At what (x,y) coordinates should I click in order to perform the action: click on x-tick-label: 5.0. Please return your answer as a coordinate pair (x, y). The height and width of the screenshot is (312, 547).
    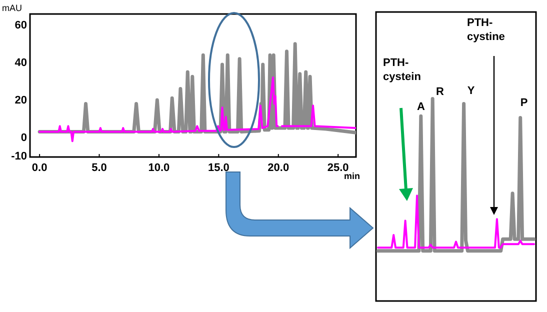
    Looking at the image, I should click on (99, 168).